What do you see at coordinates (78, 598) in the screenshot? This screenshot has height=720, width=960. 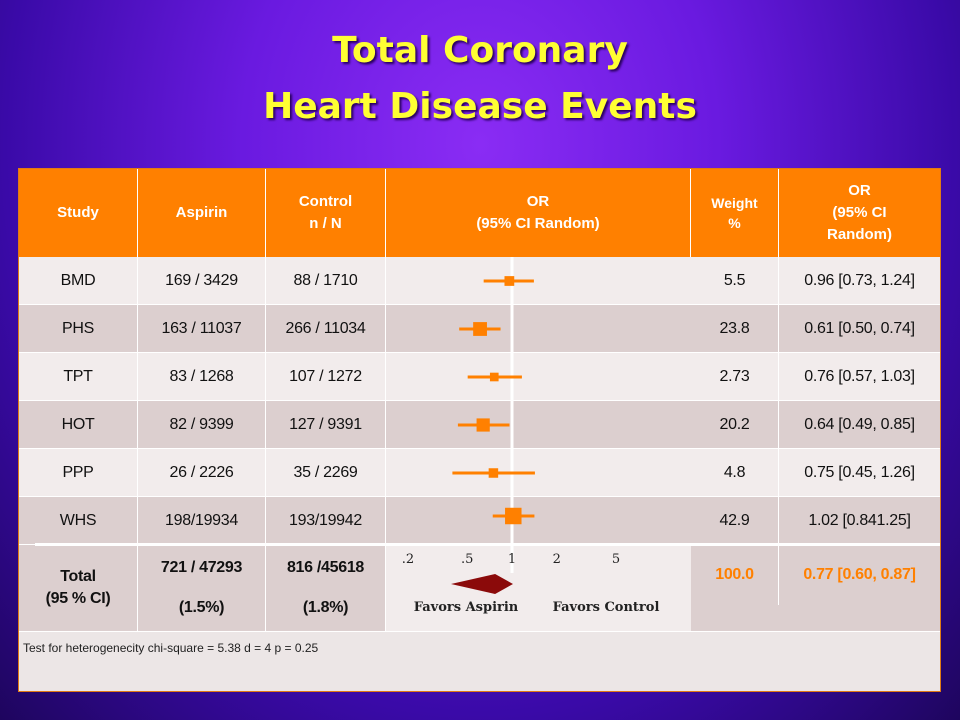 I see `total-label-line2: (95 % CI)` at bounding box center [78, 598].